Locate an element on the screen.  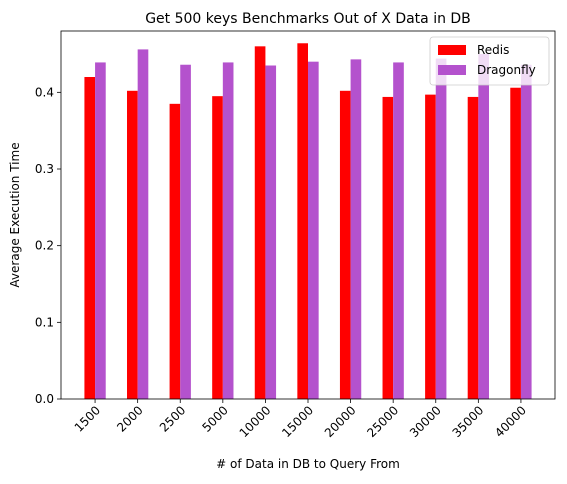
y-axis: 0.0 0.1 0.2 0.3 0.4 is located at coordinates (48, 245).